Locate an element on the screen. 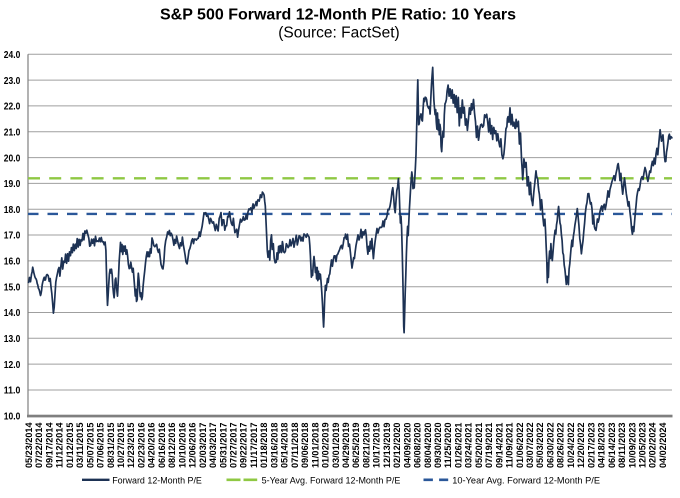  svg-text: 11/09/2021 is located at coordinates (510, 445).